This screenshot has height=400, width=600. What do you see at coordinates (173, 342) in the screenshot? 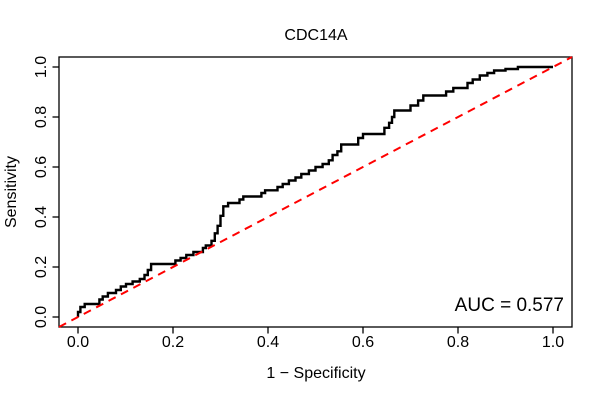
I see `x-tick-label: 0.2` at bounding box center [173, 342].